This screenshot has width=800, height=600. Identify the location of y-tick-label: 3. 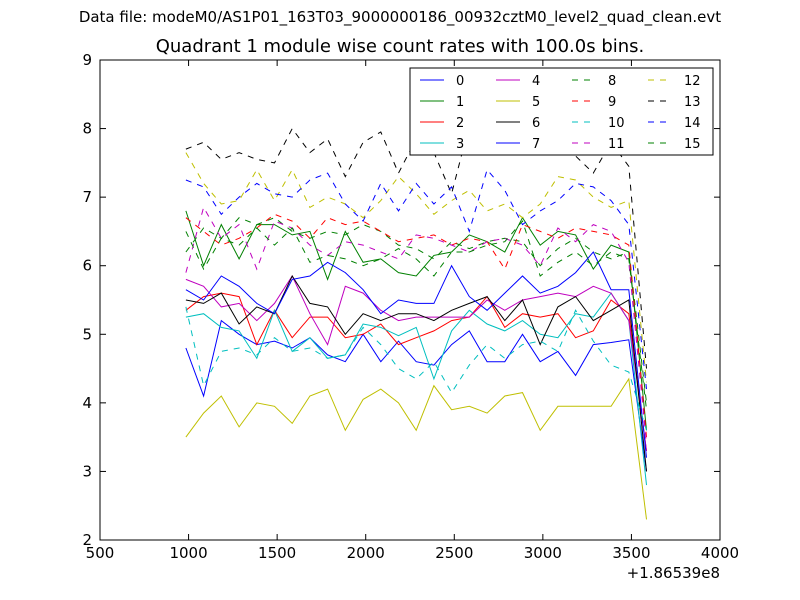
(87, 471).